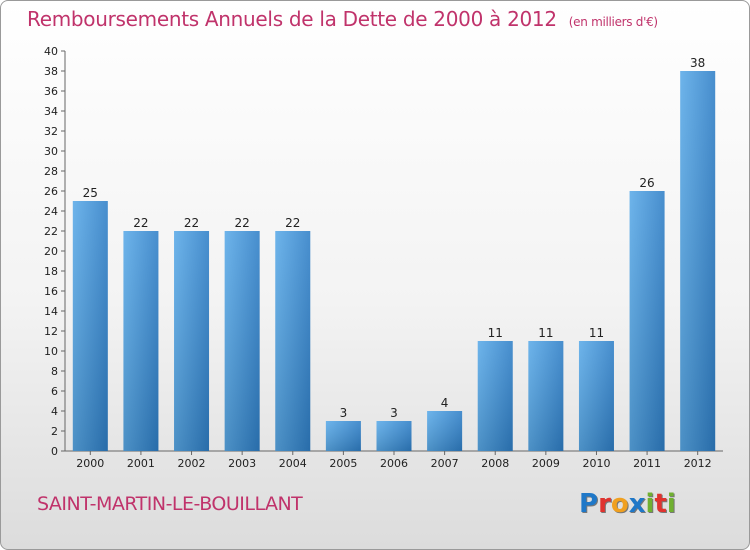 The width and height of the screenshot is (750, 550). What do you see at coordinates (90, 463) in the screenshot?
I see `x-tick-label: 2000` at bounding box center [90, 463].